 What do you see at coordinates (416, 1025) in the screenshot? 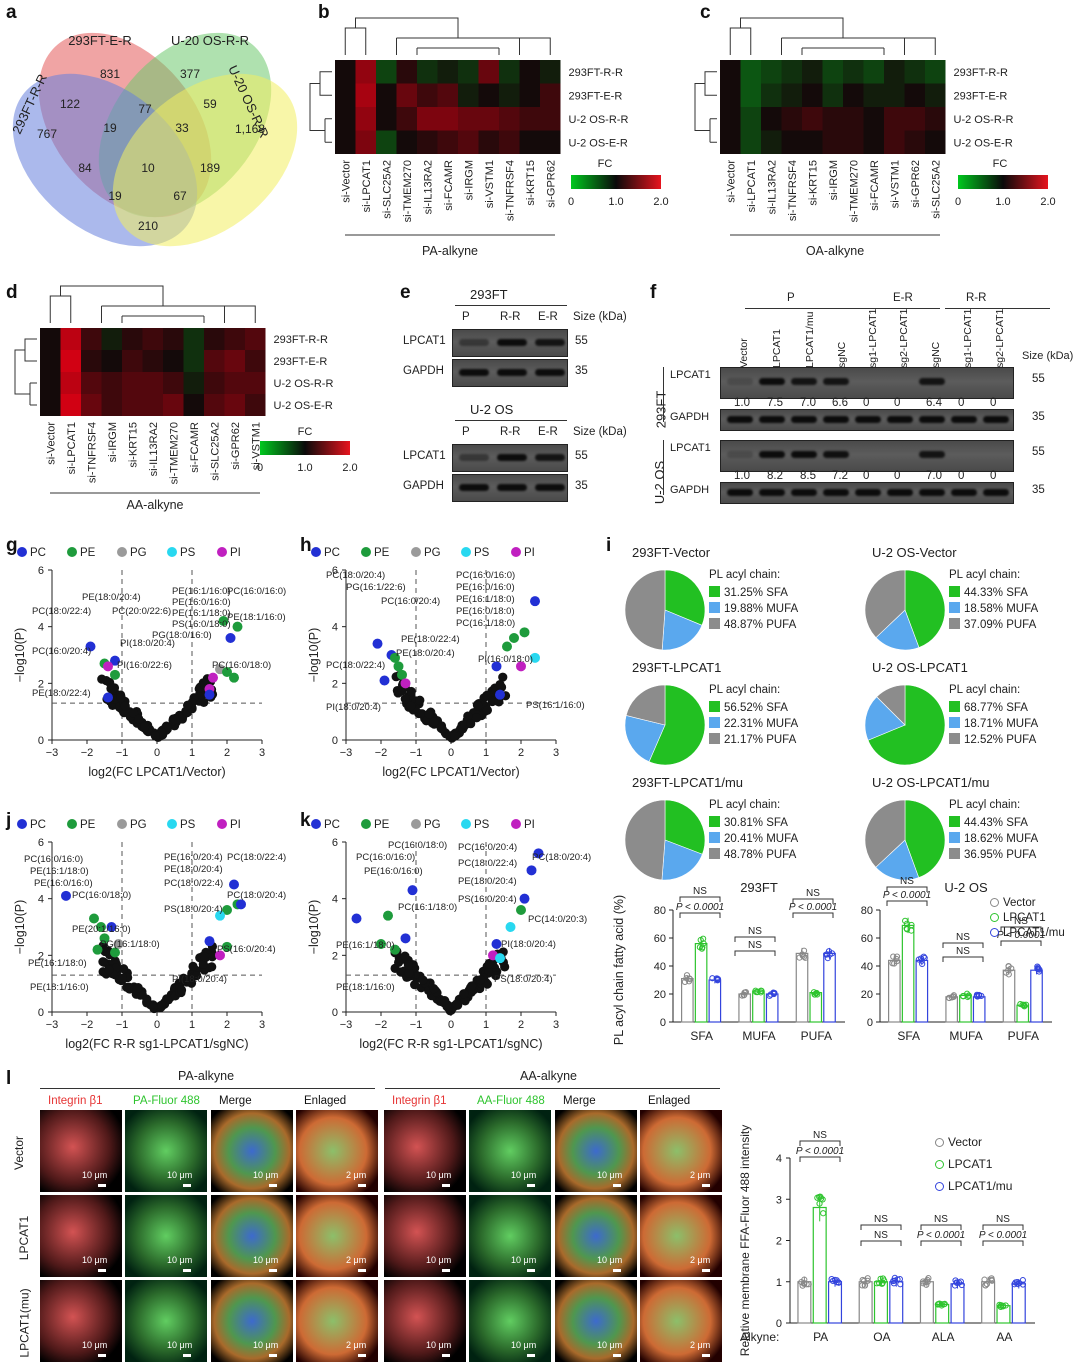
I see `x-tick-label: −1` at bounding box center [416, 1025].